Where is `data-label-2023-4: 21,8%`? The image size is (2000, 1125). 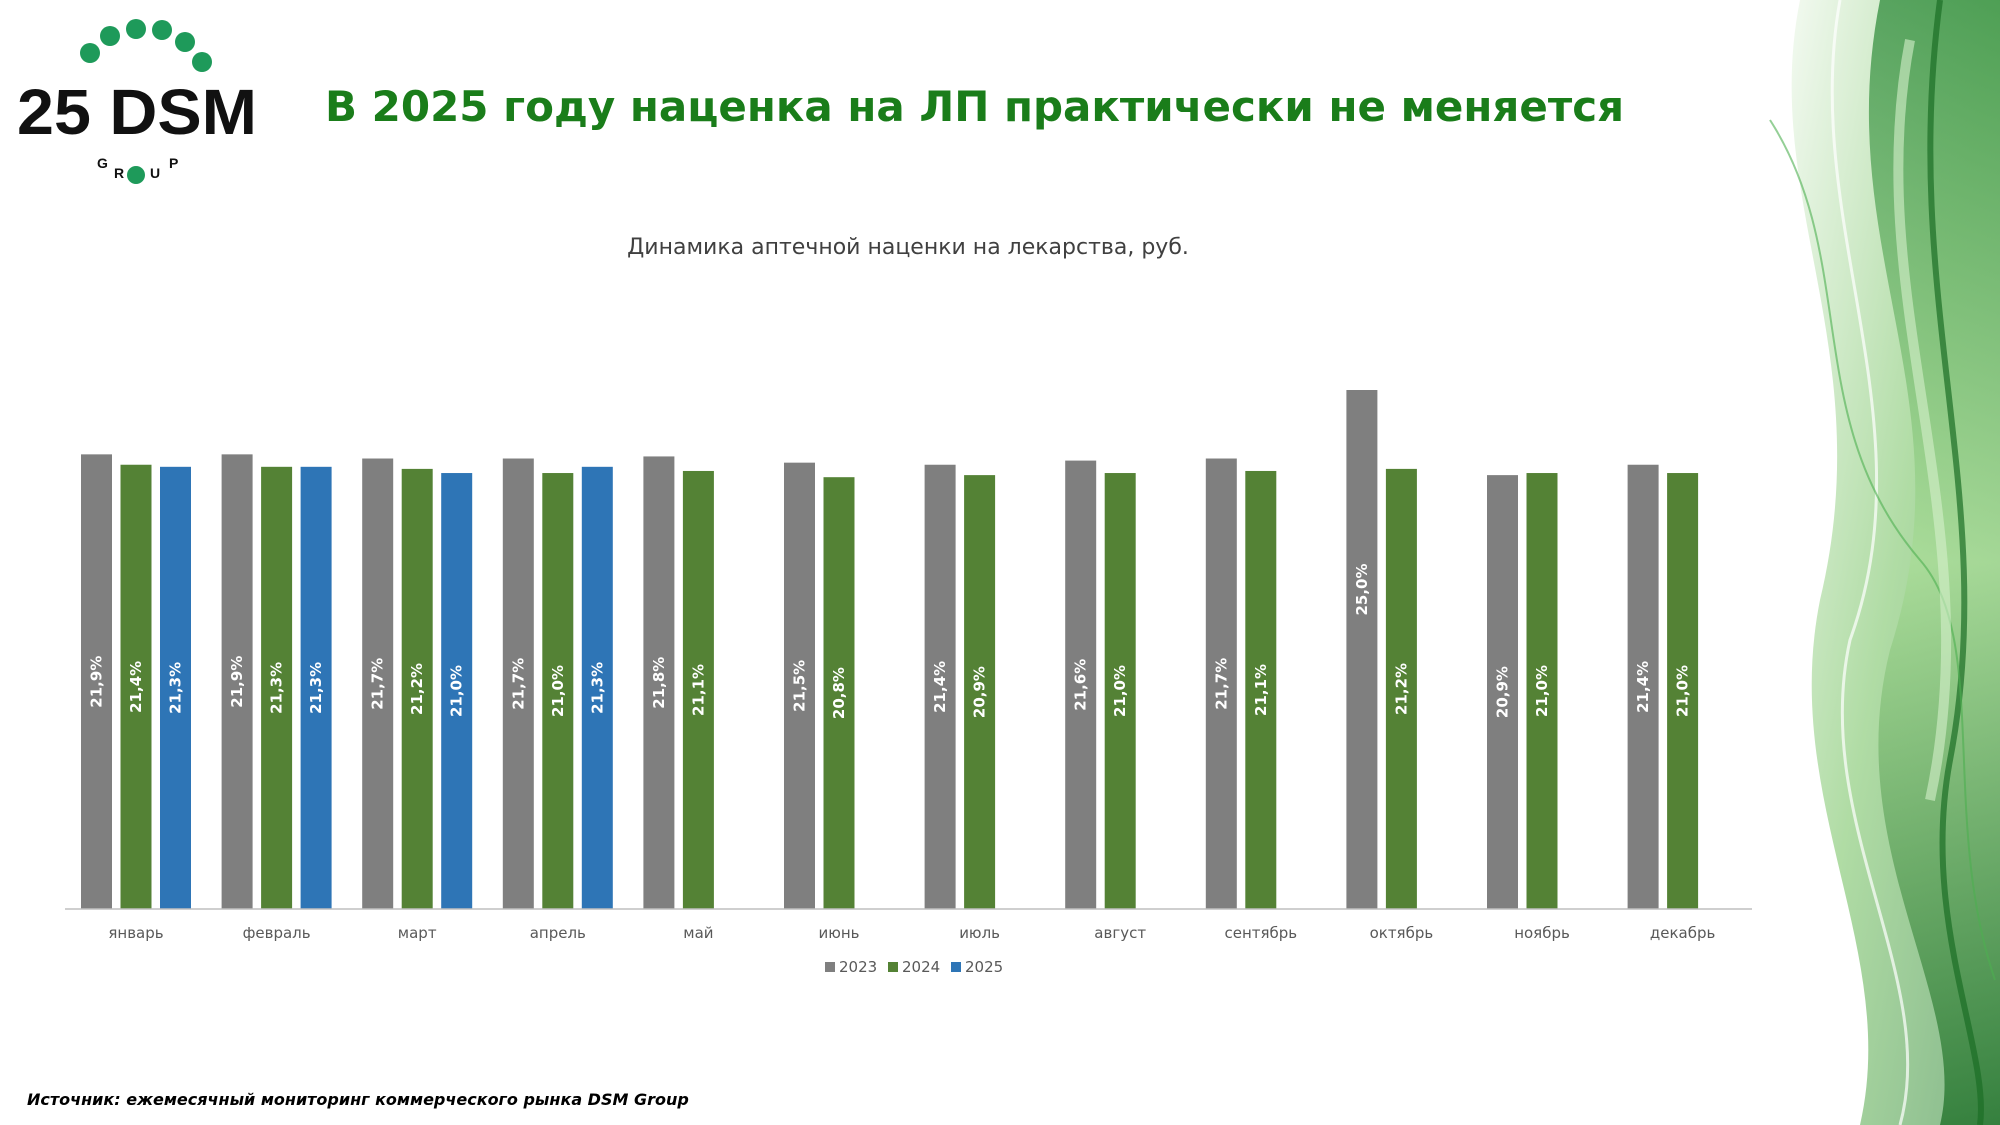
data-label-2023-4: 21,8% is located at coordinates (659, 683).